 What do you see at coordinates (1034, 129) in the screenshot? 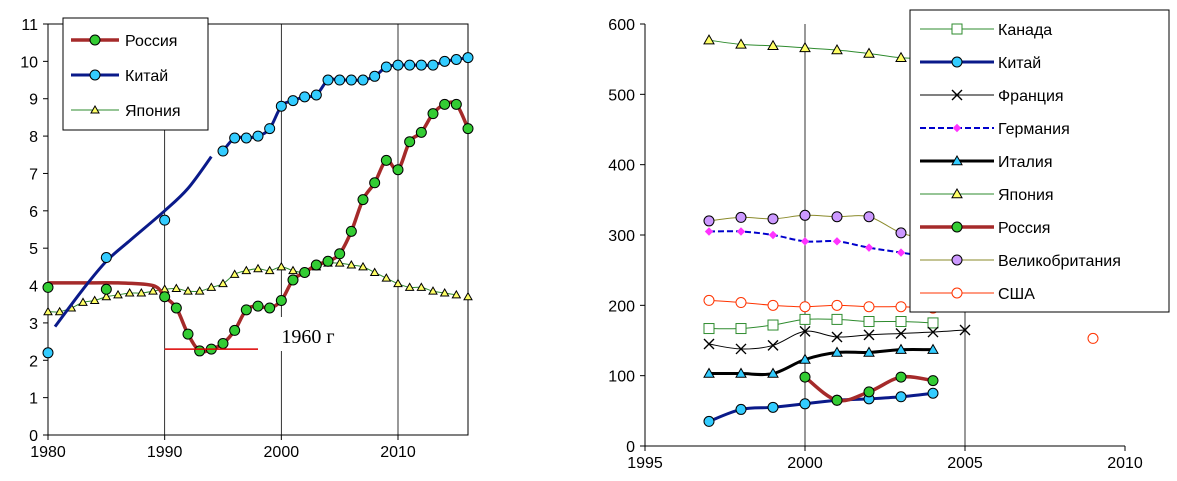
I see `legend-label: Германия` at bounding box center [1034, 129].